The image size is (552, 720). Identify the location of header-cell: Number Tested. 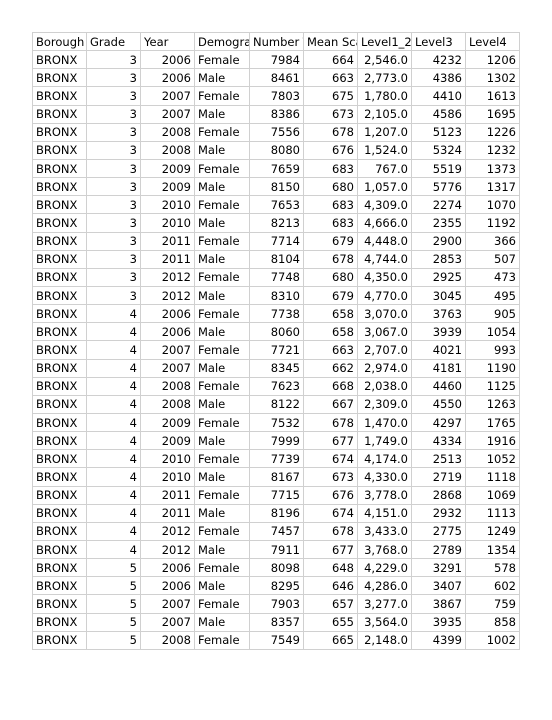
(276, 41).